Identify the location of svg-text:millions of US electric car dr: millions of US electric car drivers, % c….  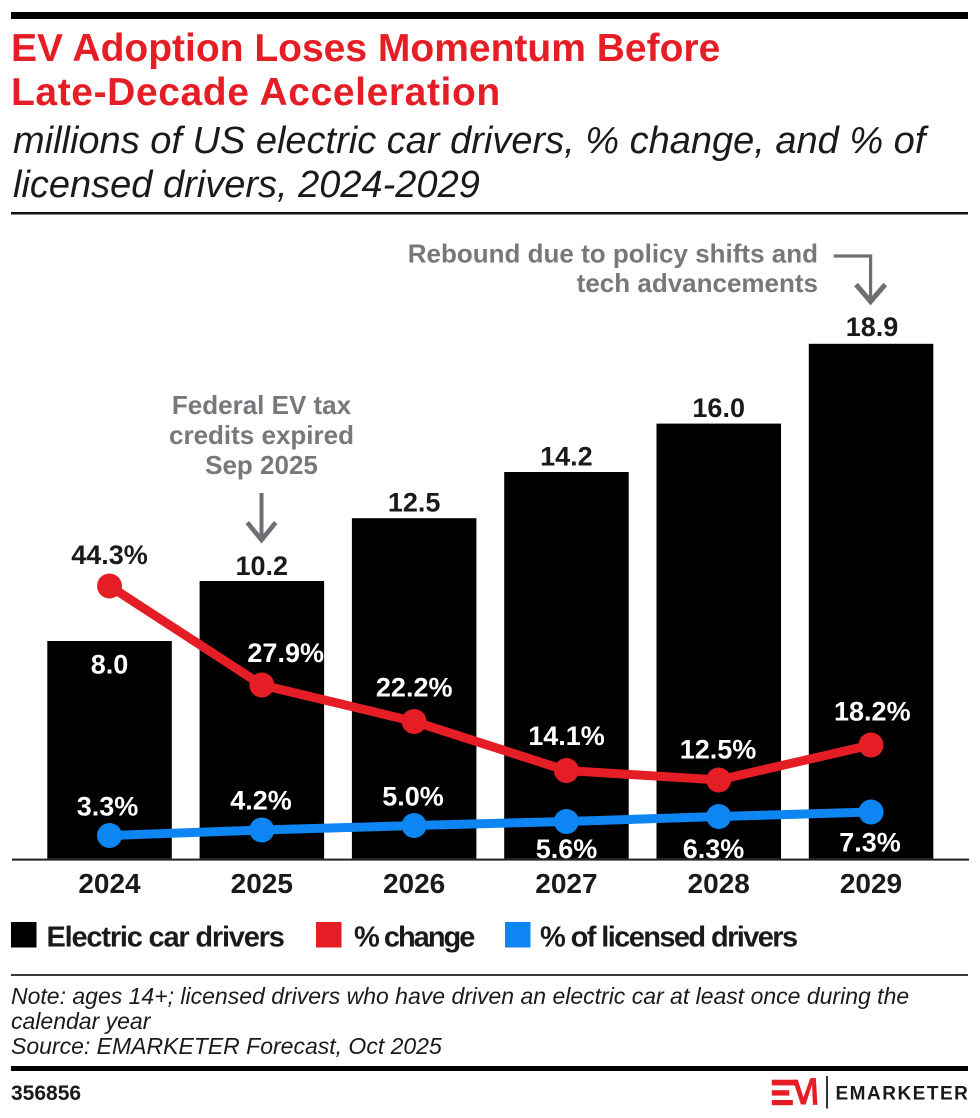
(471, 141).